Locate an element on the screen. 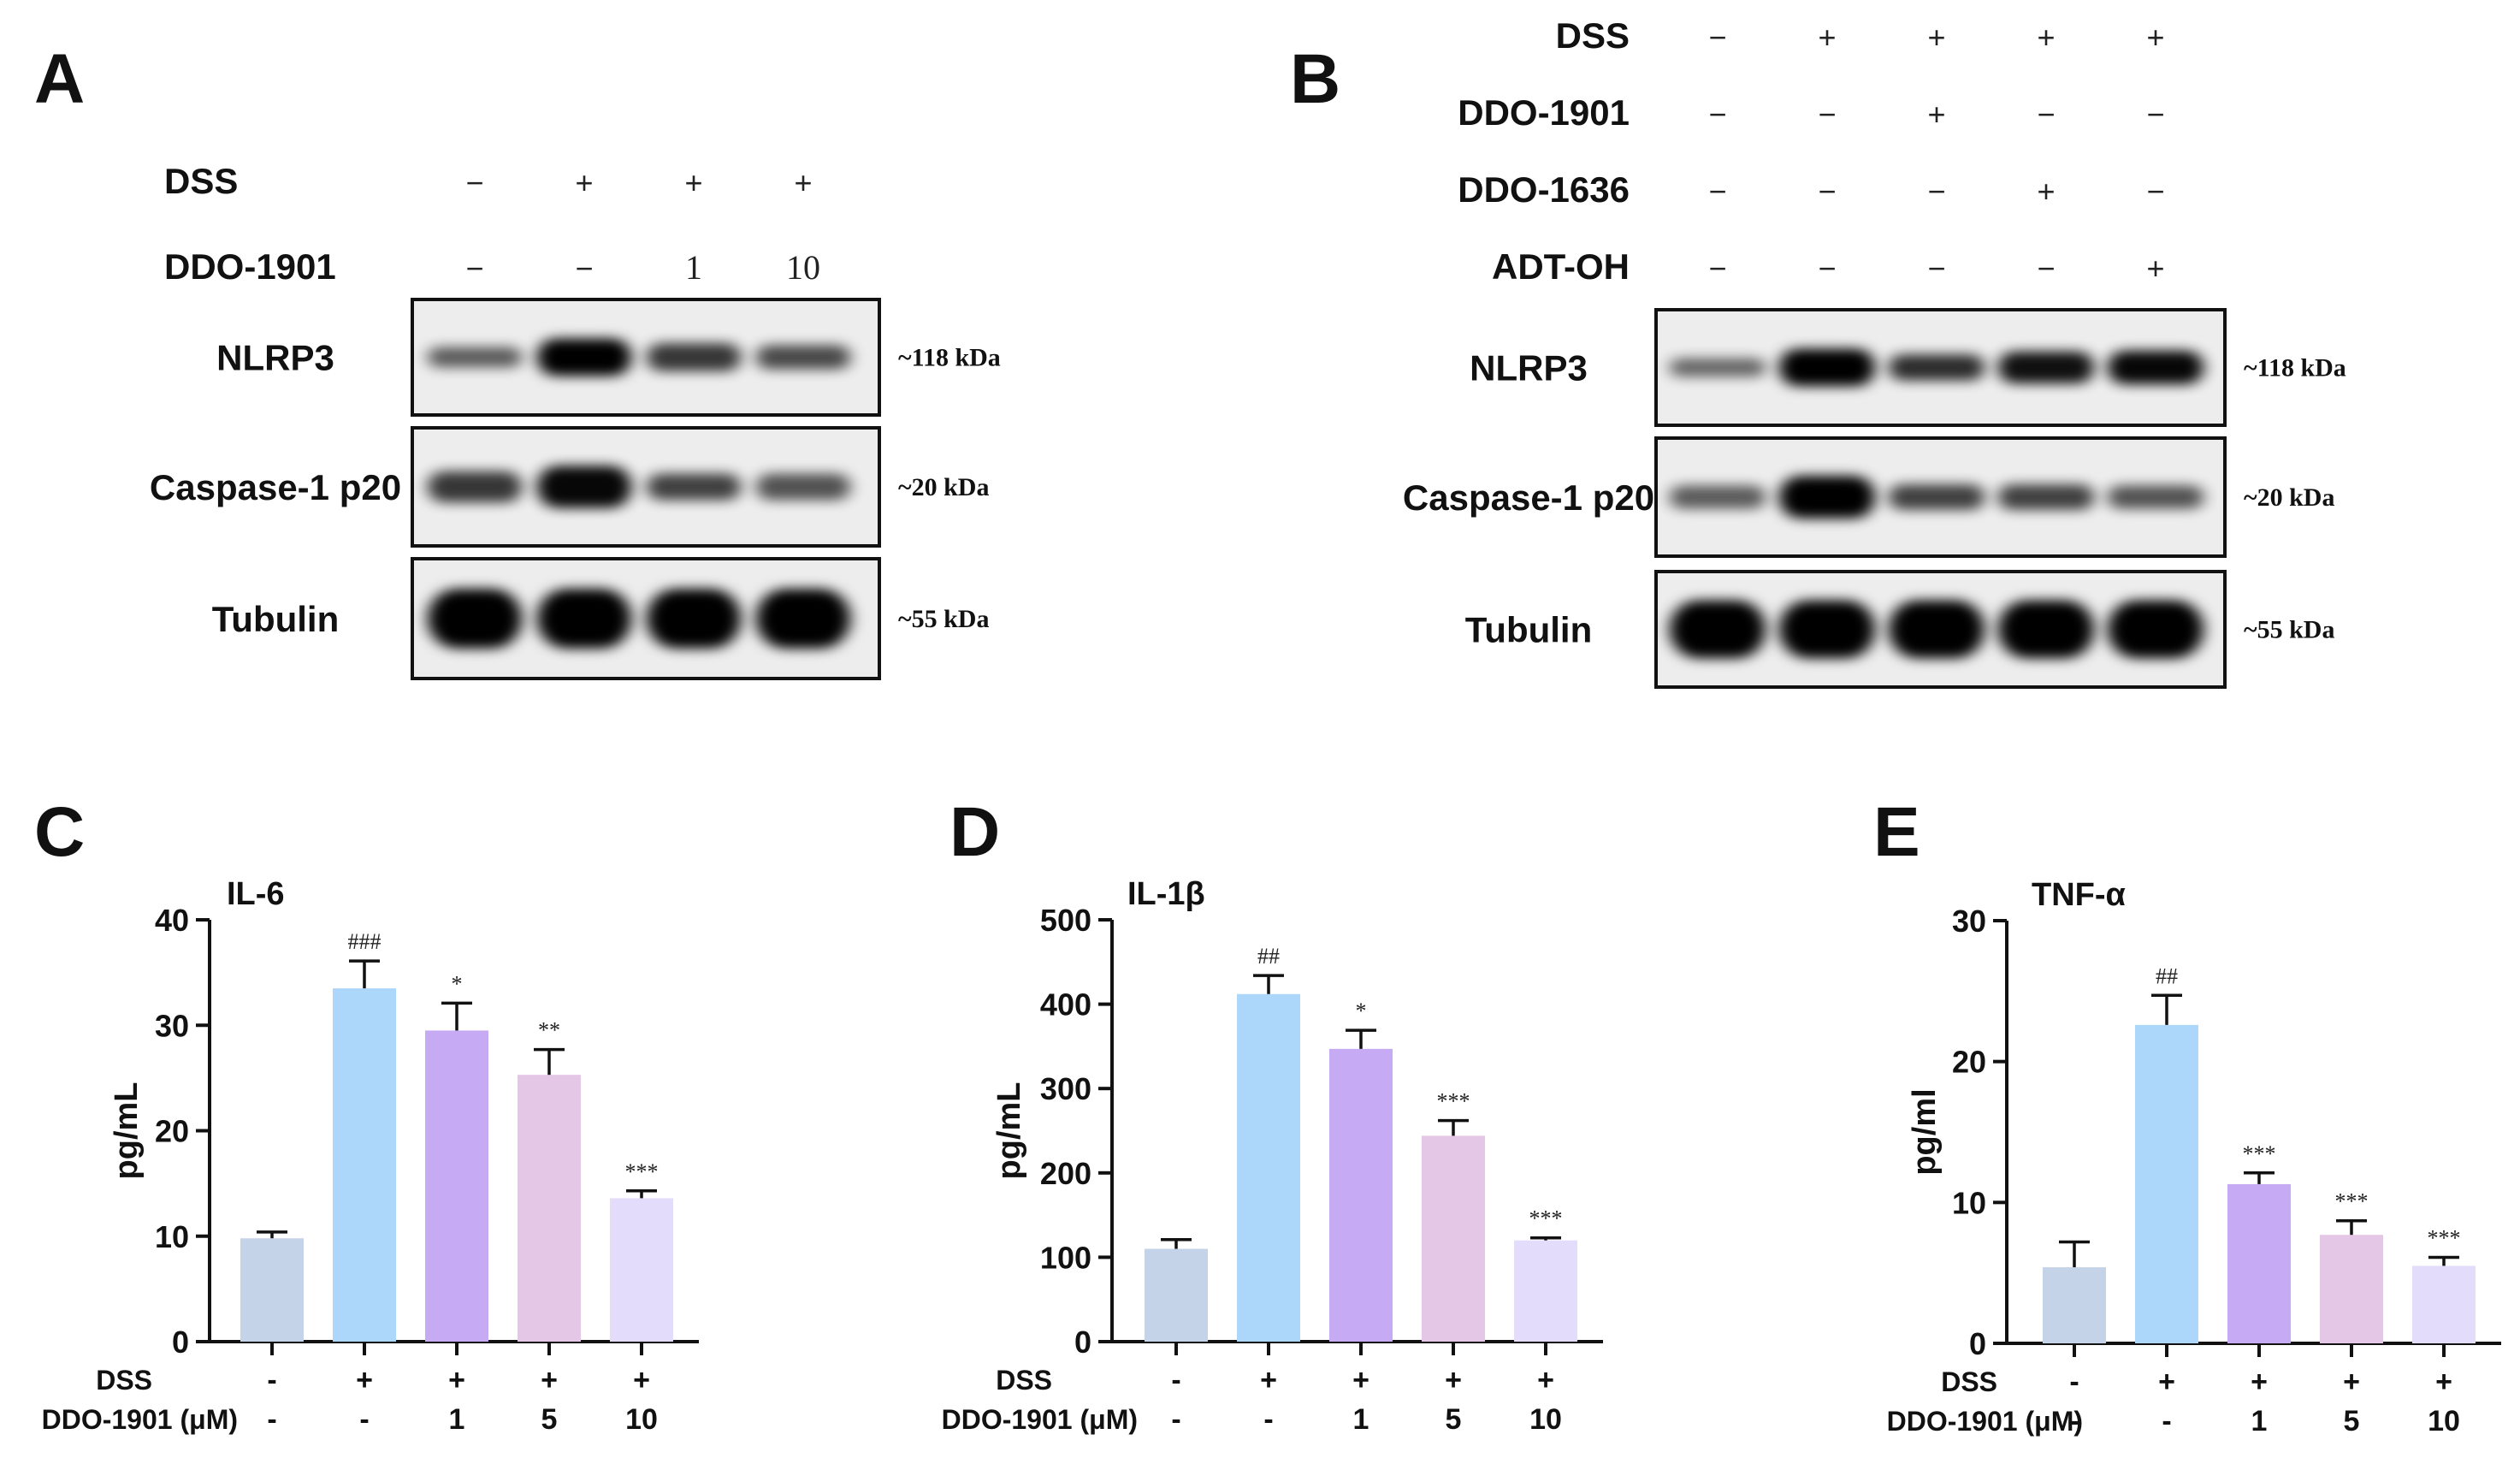  y-tick-label: 10 is located at coordinates (1969, 1202).